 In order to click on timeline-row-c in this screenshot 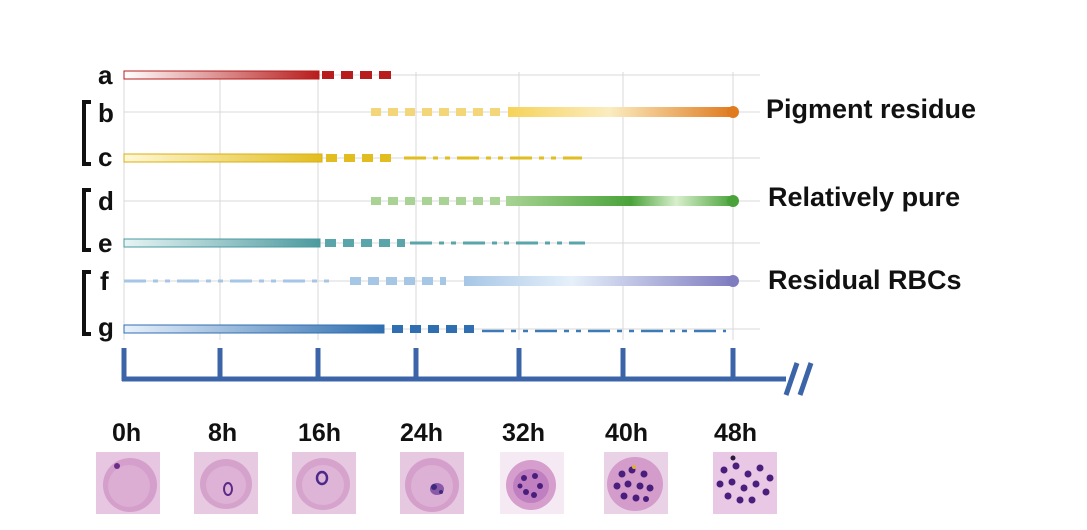, I will do `click(352, 158)`.